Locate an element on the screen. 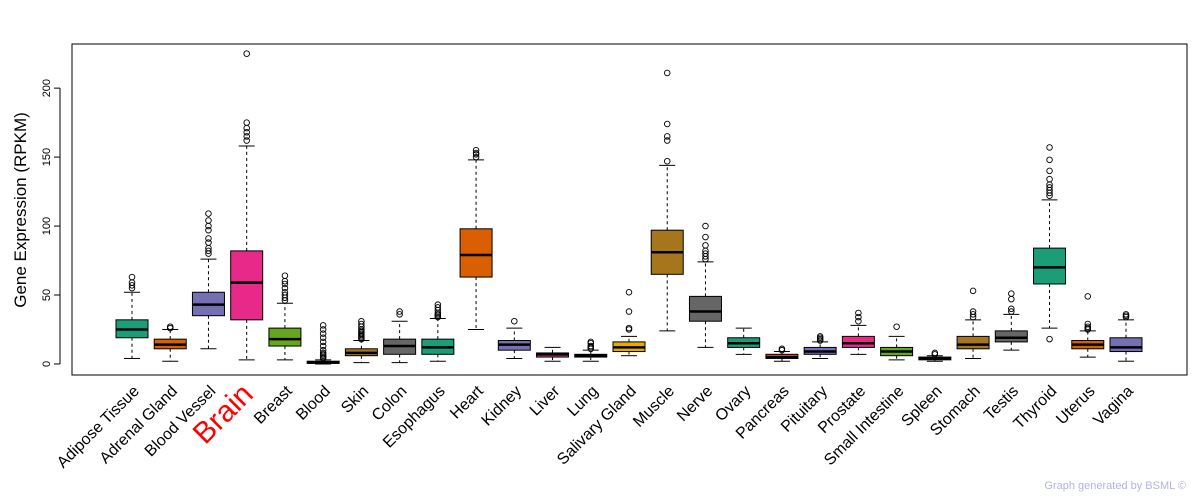 Image resolution: width=1200 pixels, height=500 pixels. x-tick-label: Liver is located at coordinates (545, 400).